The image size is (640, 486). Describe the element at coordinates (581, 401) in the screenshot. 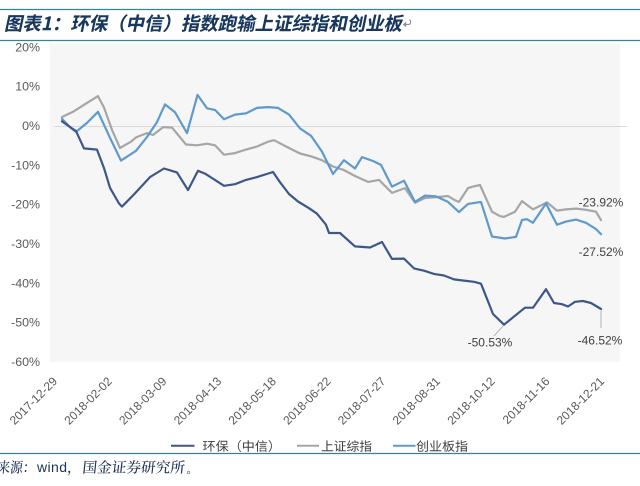

I see `svg-text: 2018-12-21` at that location.